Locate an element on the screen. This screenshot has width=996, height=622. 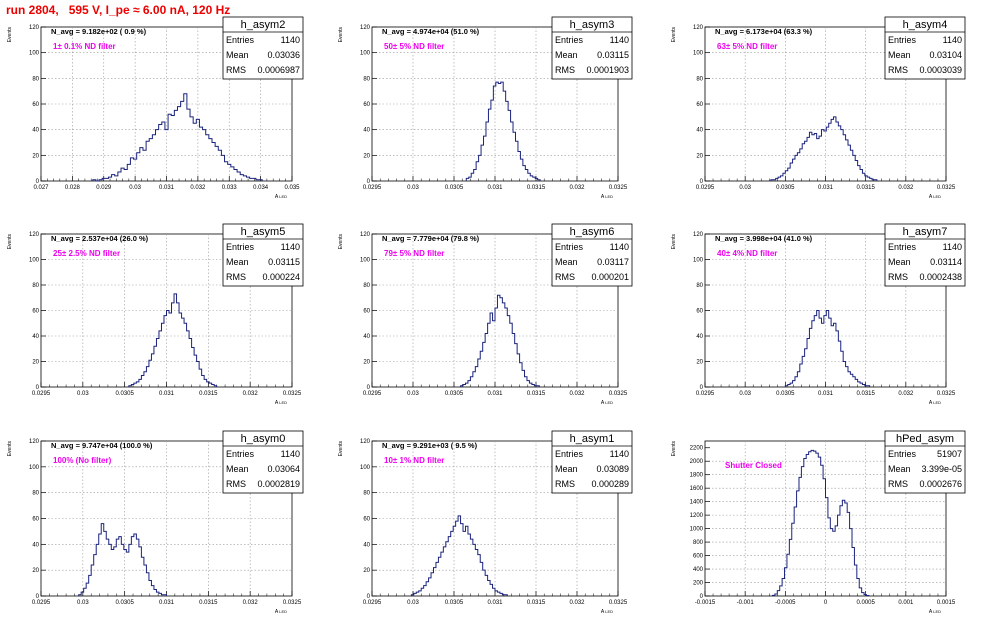
y-tick-label: 1400 is located at coordinates (697, 503).